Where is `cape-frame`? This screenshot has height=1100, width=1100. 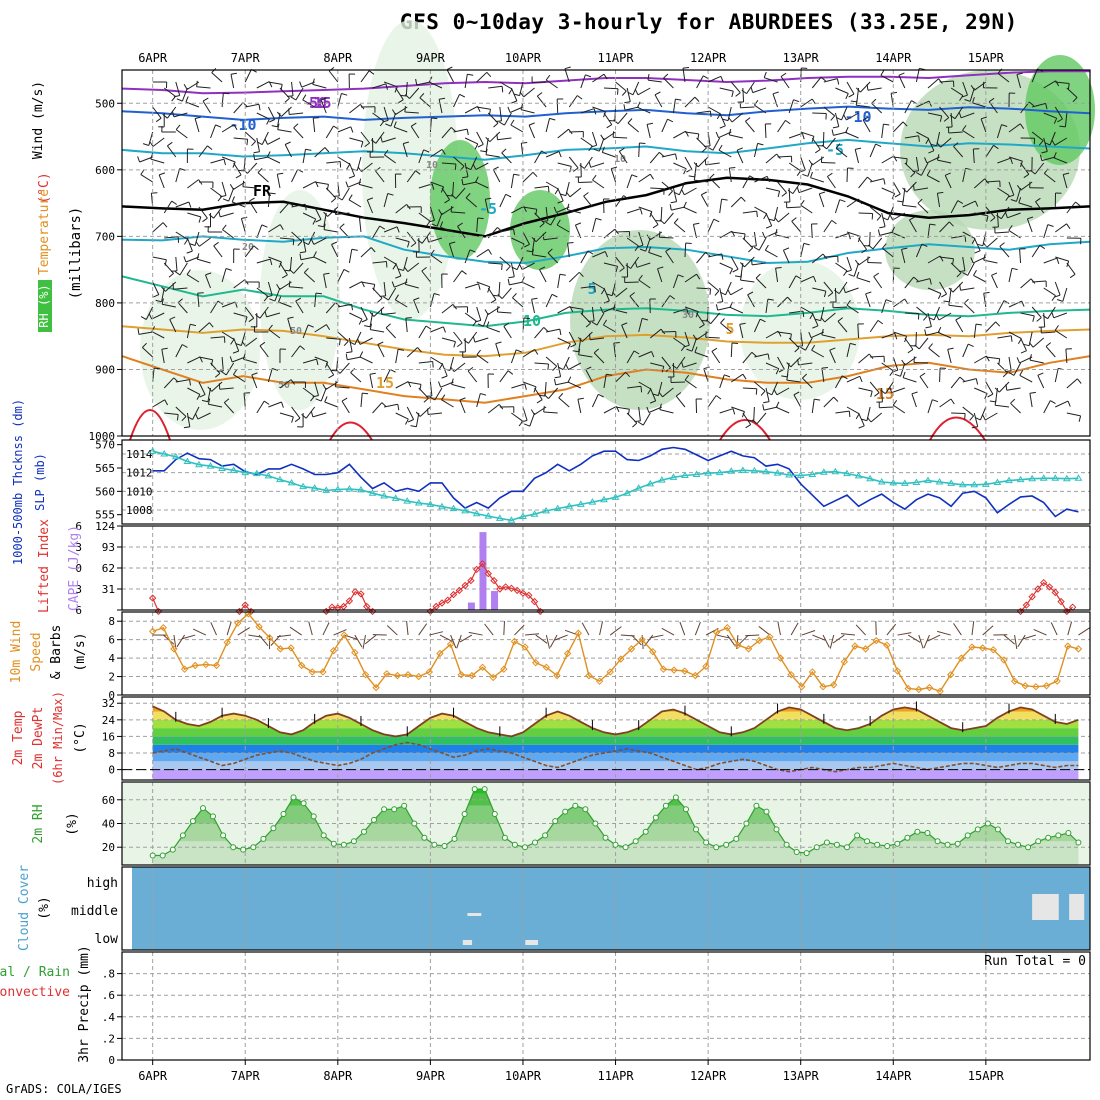
cape-frame is located at coordinates (606, 568).